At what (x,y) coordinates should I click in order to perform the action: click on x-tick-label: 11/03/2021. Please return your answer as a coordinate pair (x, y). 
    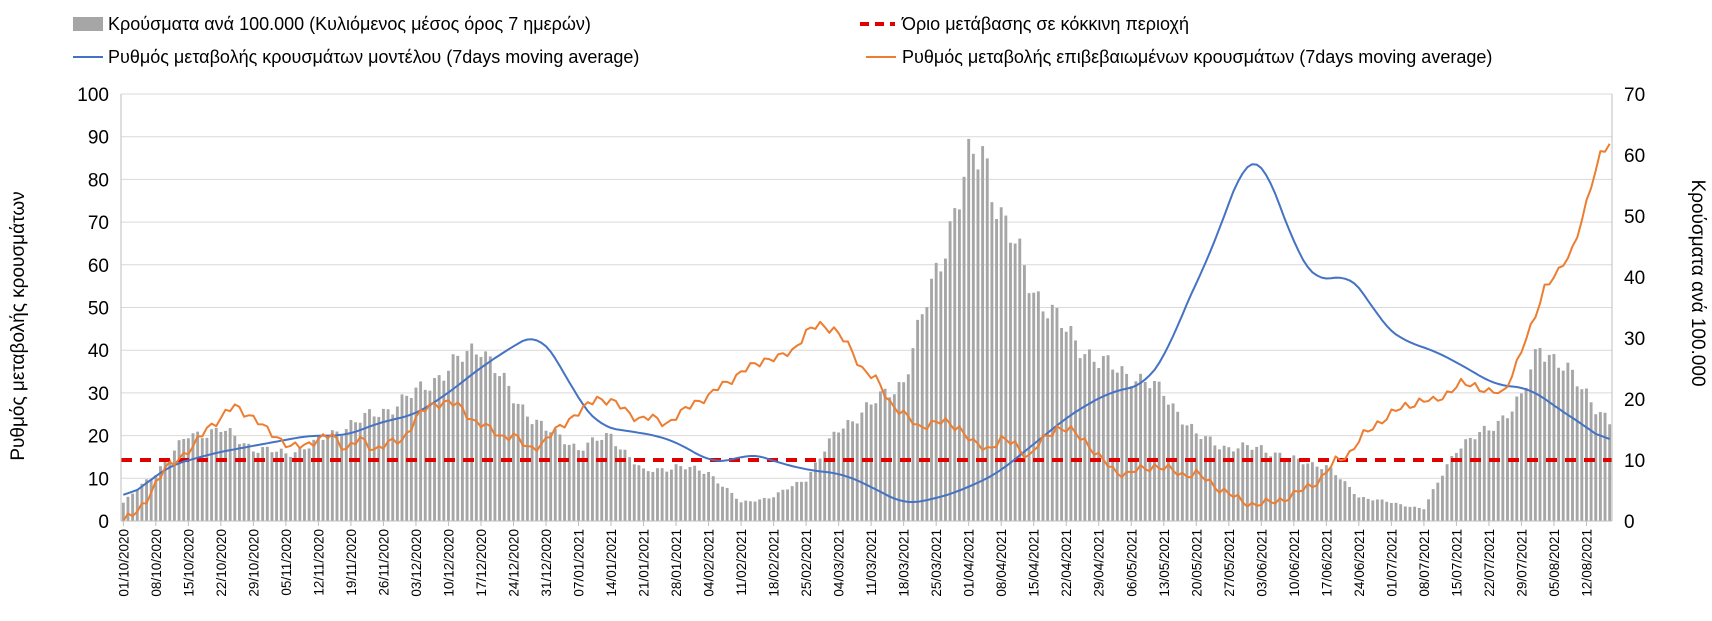
    Looking at the image, I should click on (871, 562).